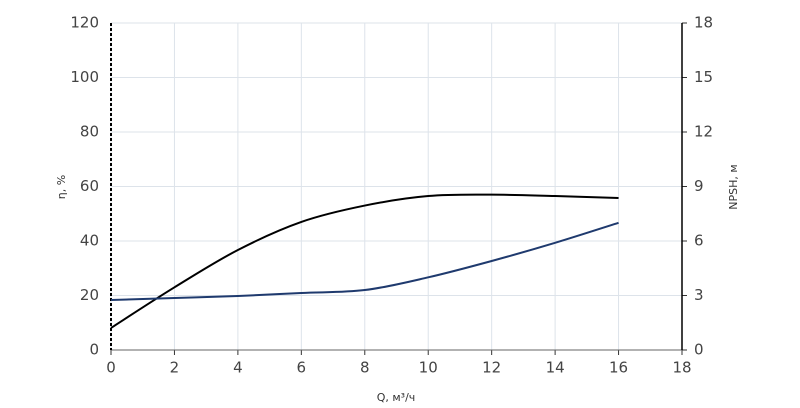 Image resolution: width=800 pixels, height=408 pixels. What do you see at coordinates (396, 397) in the screenshot?
I see `x-axis-title: Q, м³/ч` at bounding box center [396, 397].